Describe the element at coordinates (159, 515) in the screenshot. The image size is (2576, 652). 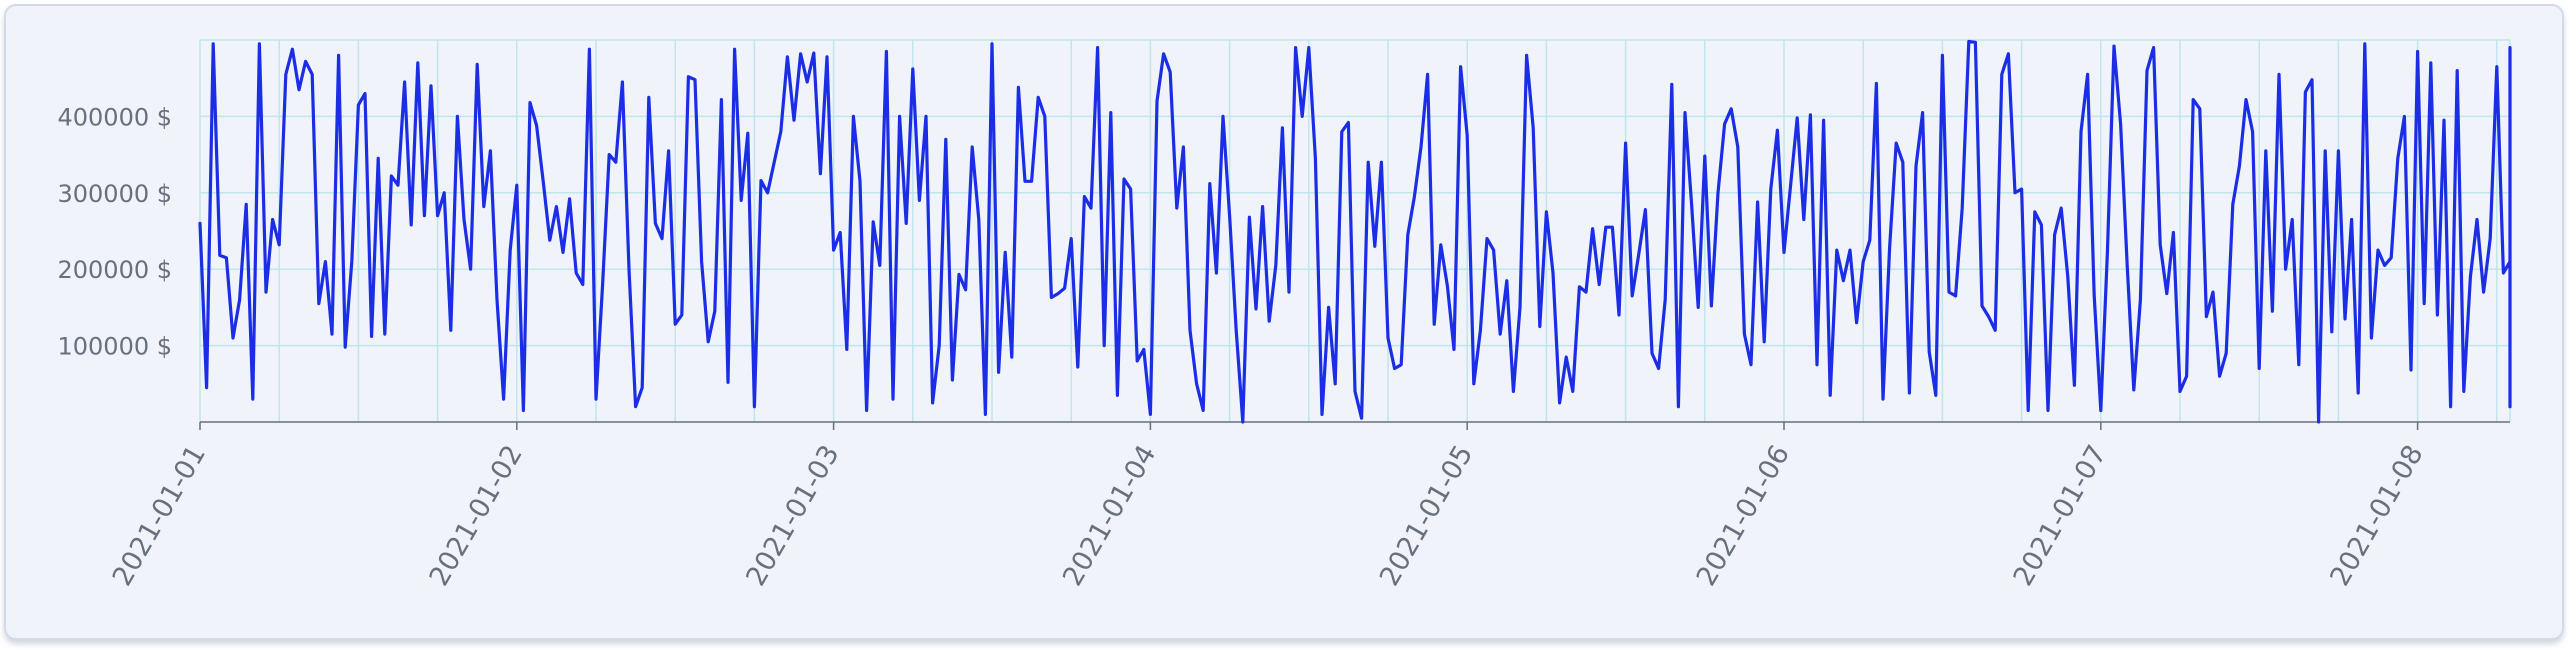
I see `x-tick-label: 2021-01-01` at that location.